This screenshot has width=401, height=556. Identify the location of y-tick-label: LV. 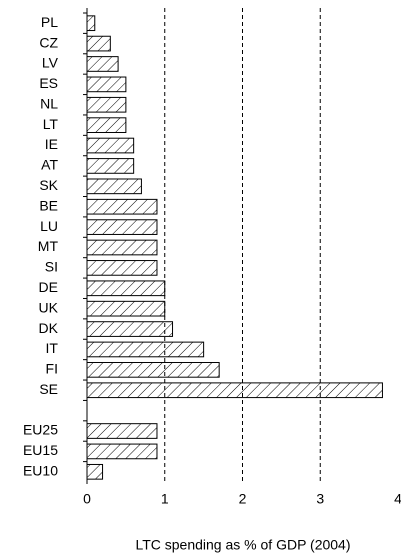
(50, 63).